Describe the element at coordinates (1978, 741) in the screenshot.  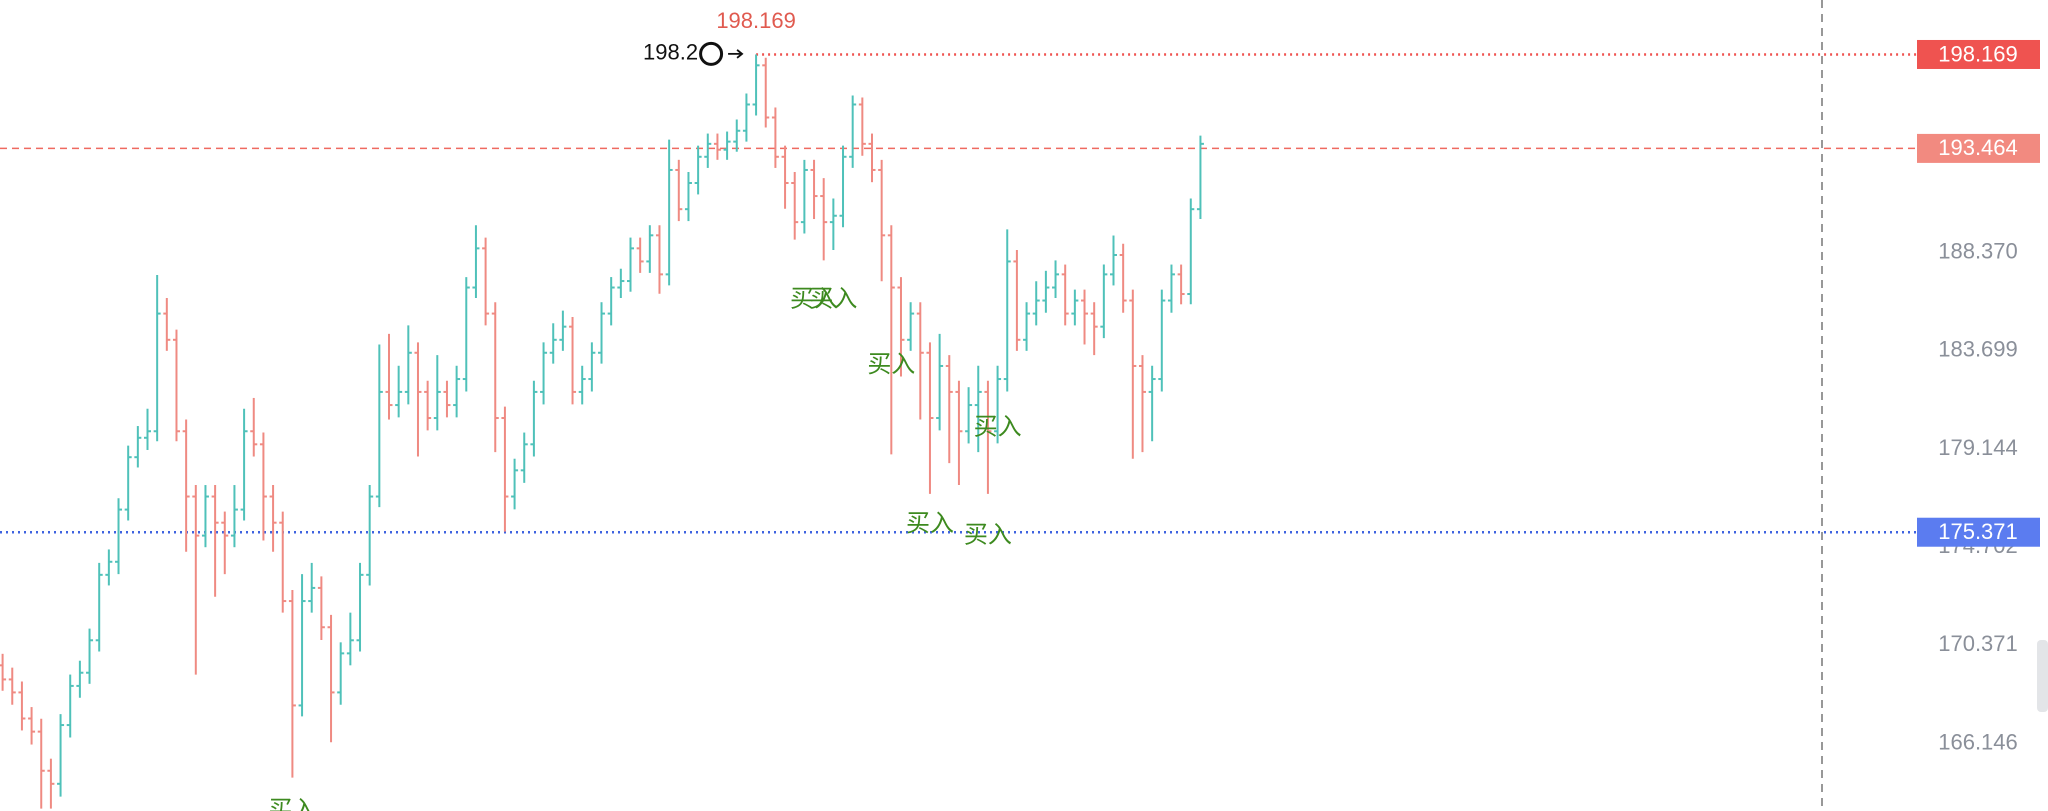
I see `y-tick-label: 166.146` at that location.